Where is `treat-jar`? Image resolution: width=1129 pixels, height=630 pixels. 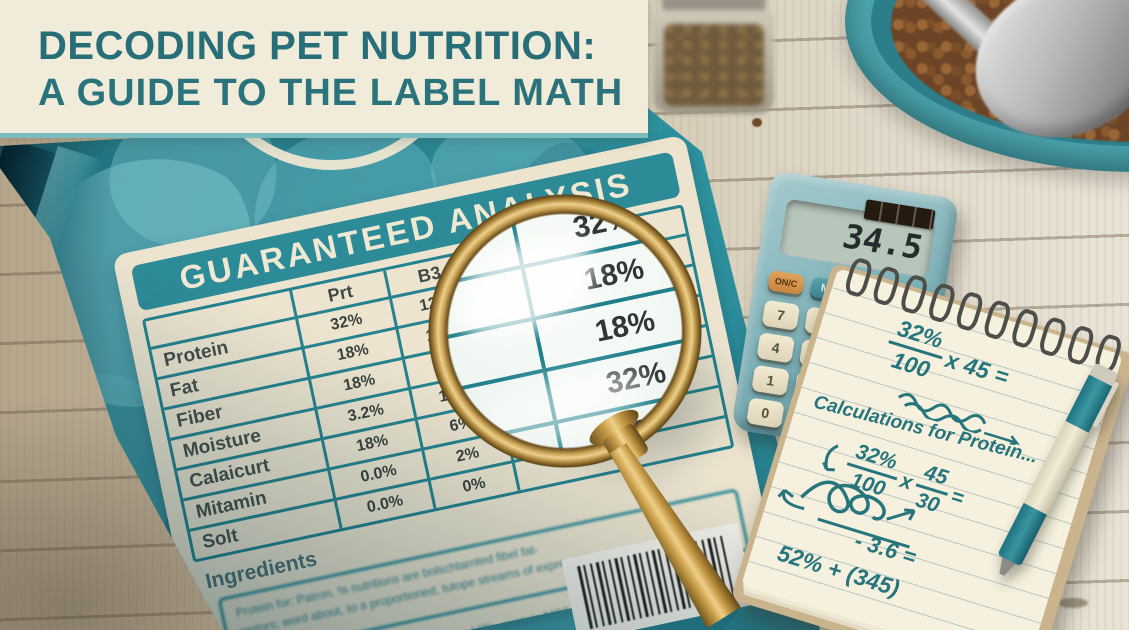
treat-jar is located at coordinates (714, 59).